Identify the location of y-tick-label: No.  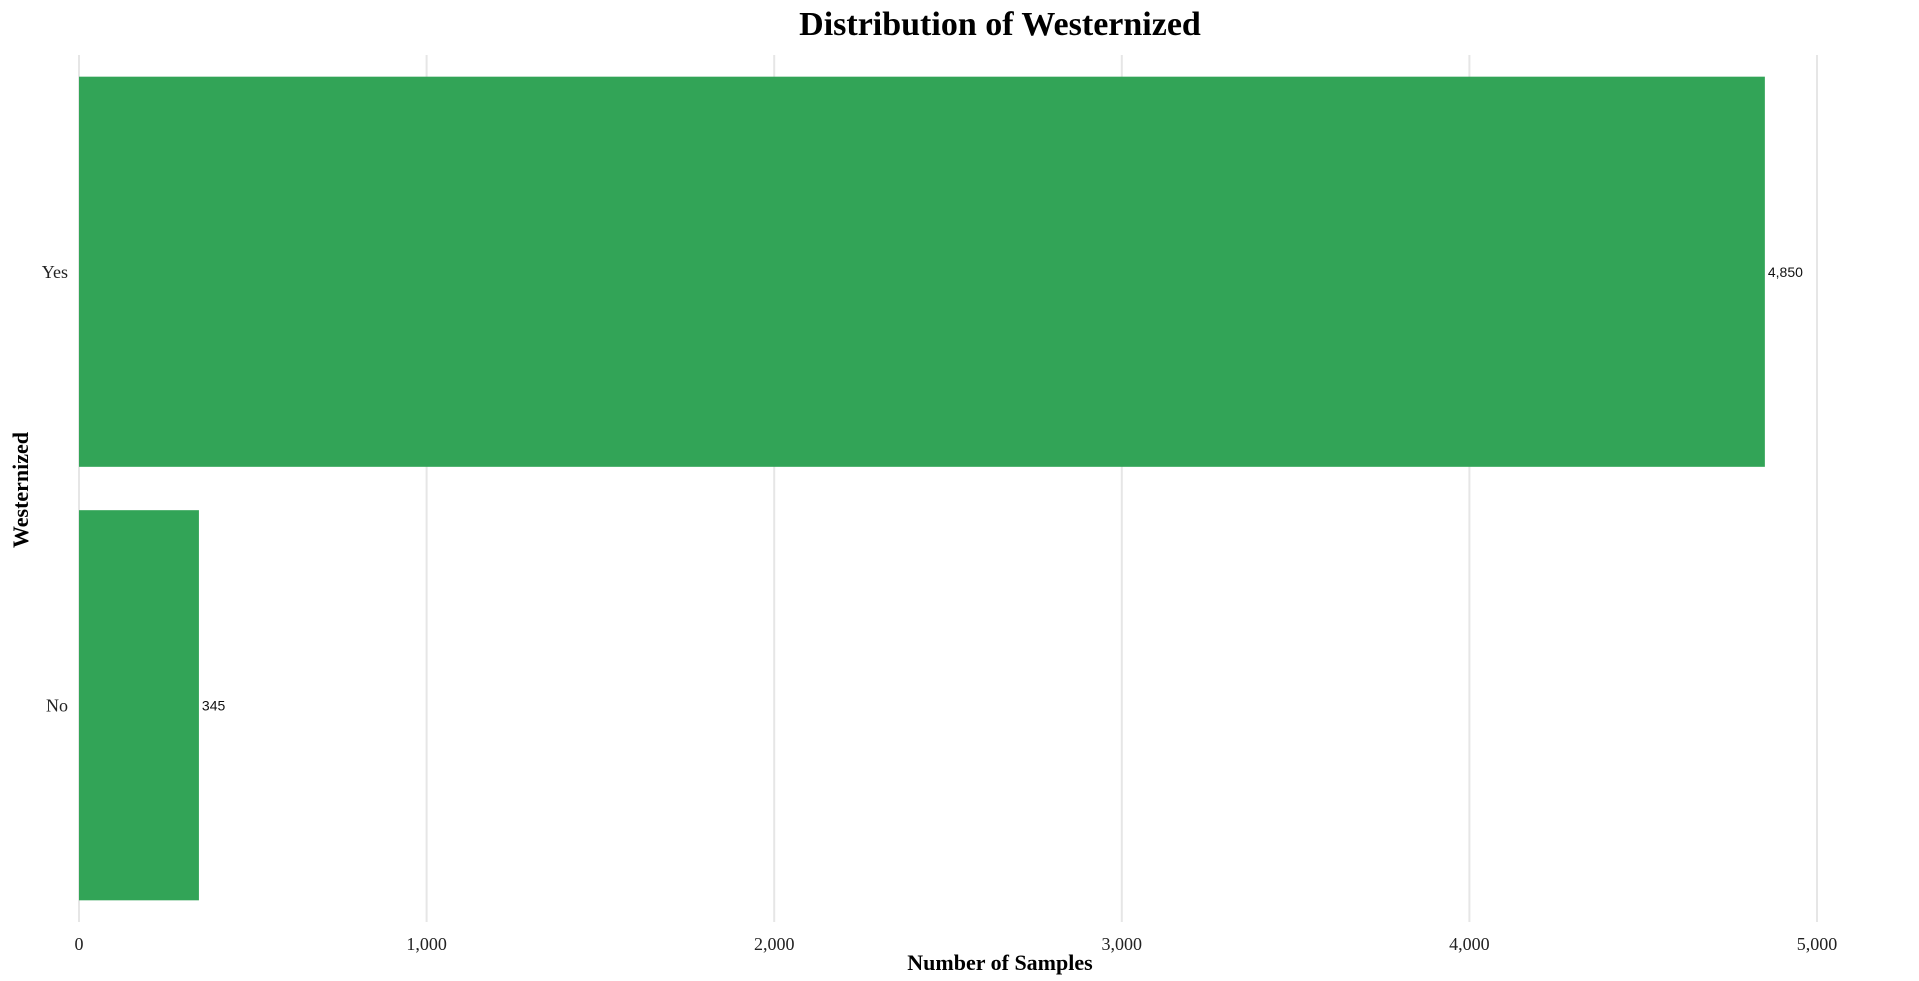
(57, 705).